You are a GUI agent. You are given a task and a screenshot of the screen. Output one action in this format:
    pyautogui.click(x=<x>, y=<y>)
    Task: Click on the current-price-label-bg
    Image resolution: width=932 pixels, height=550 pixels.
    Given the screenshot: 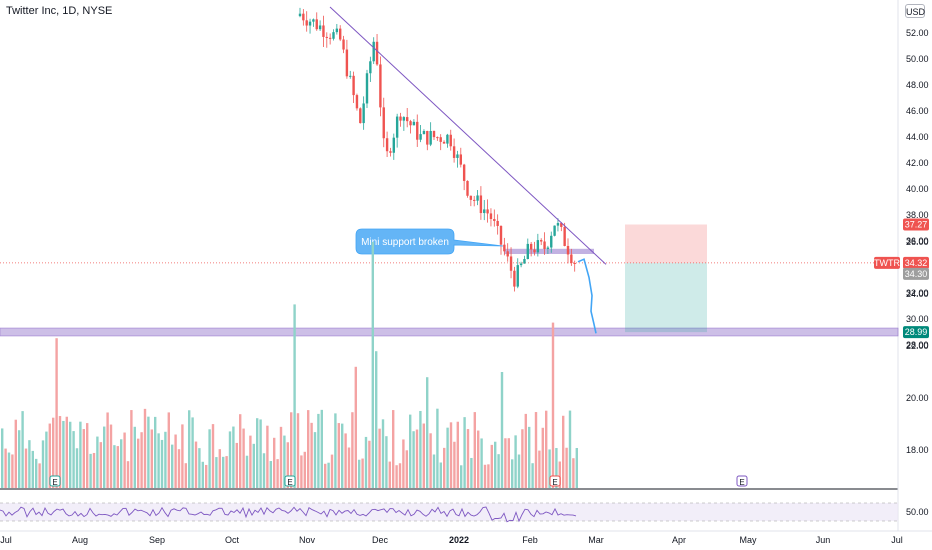 What is the action you would take?
    pyautogui.click(x=916, y=262)
    